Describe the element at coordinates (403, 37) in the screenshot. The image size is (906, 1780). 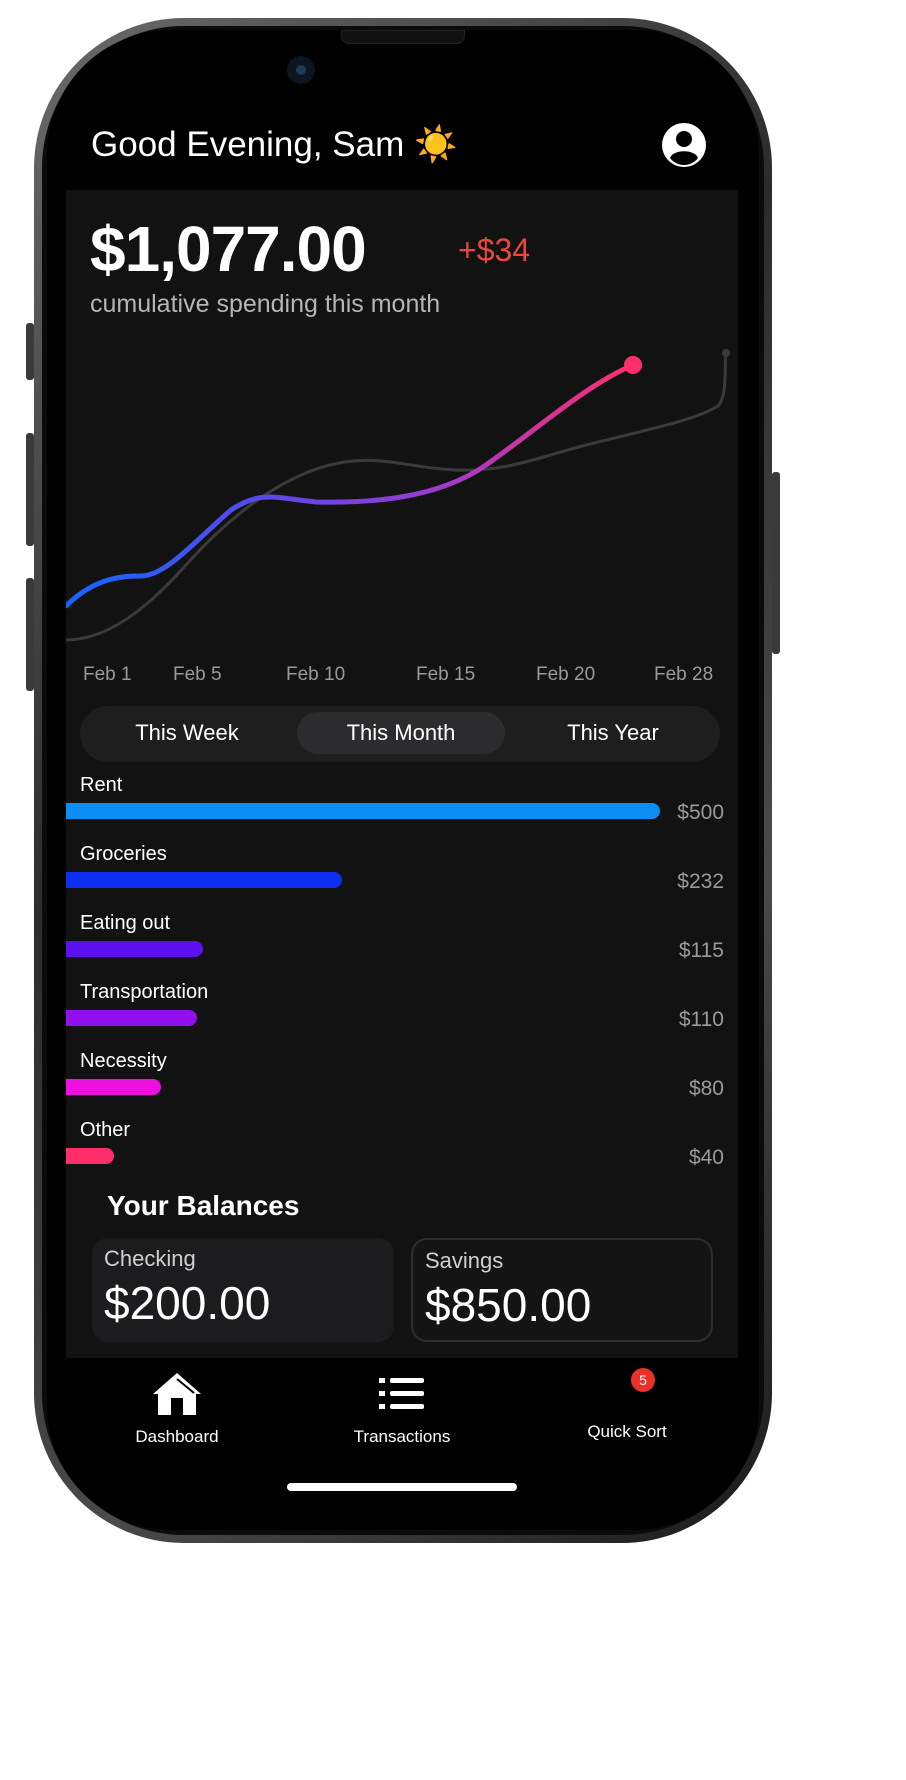
I see `speaker-grille` at that location.